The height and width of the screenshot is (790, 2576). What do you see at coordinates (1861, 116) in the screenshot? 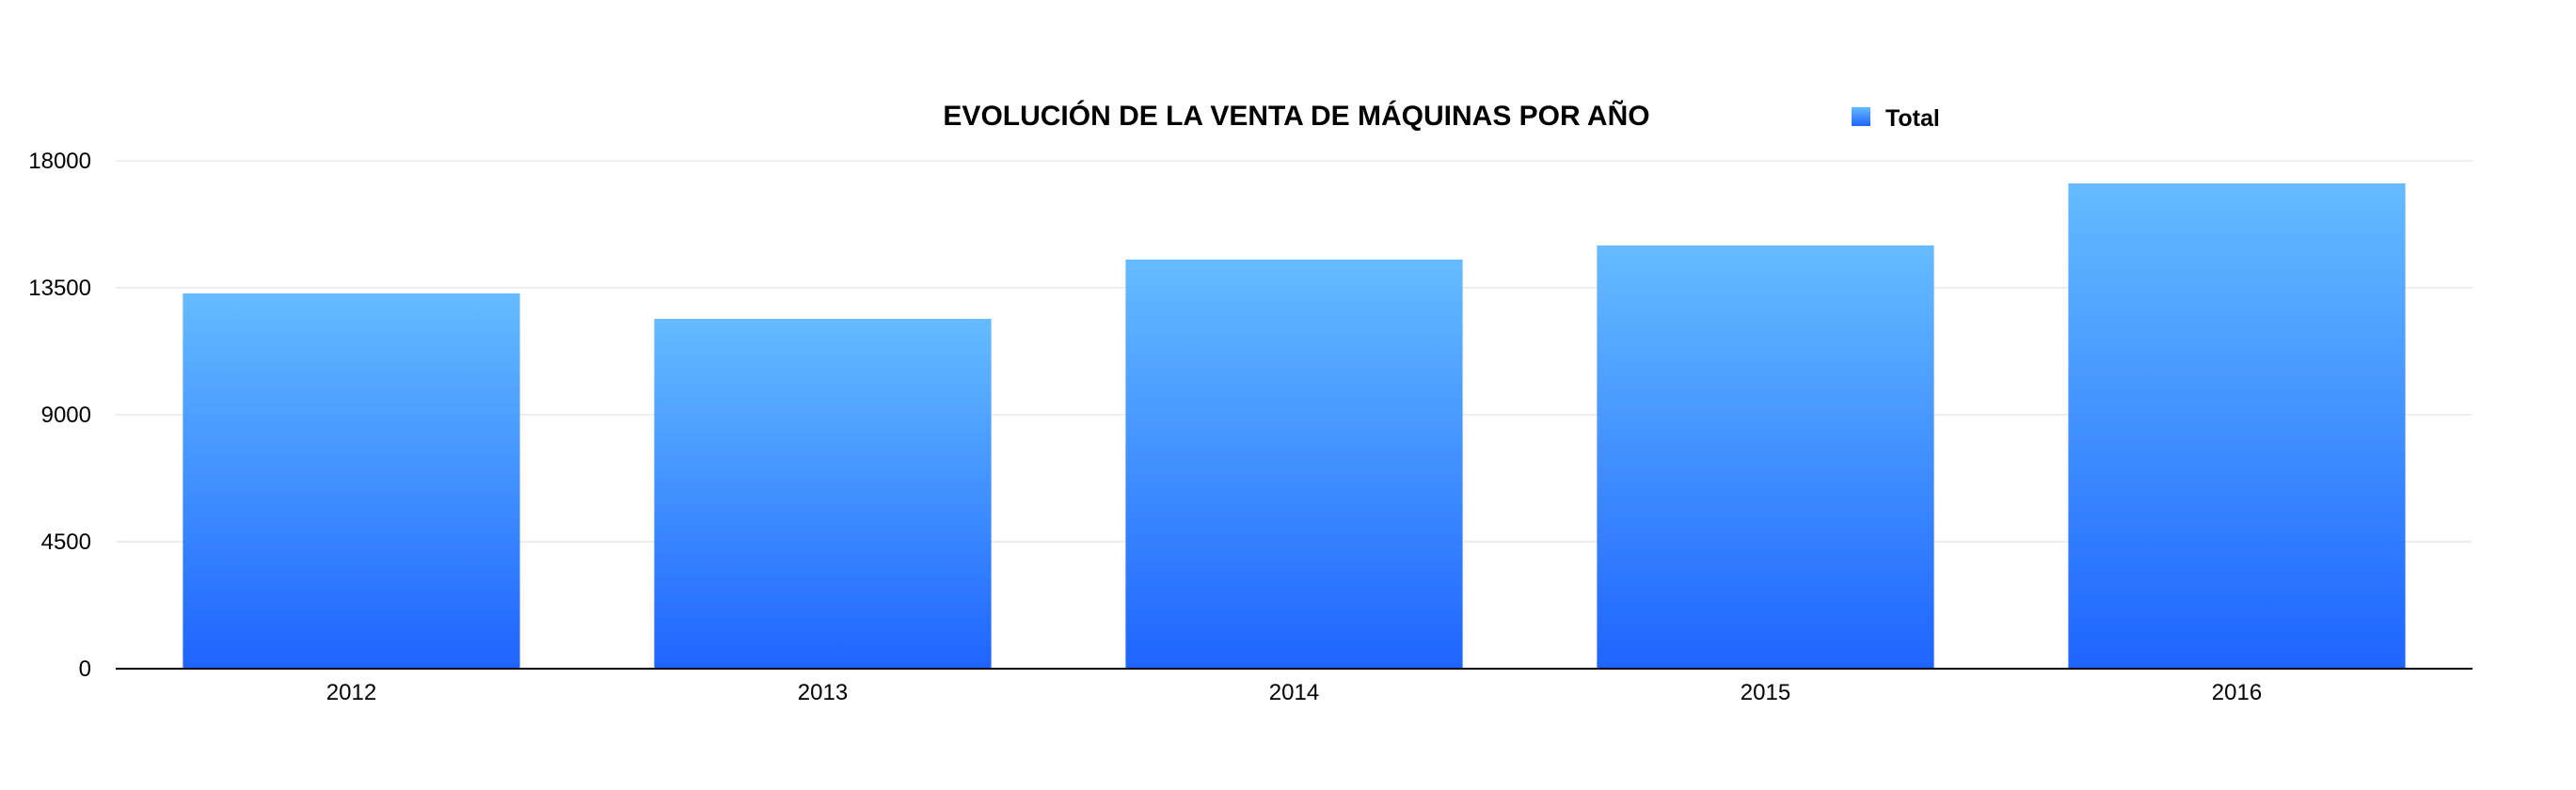
I see `legend-swatch` at bounding box center [1861, 116].